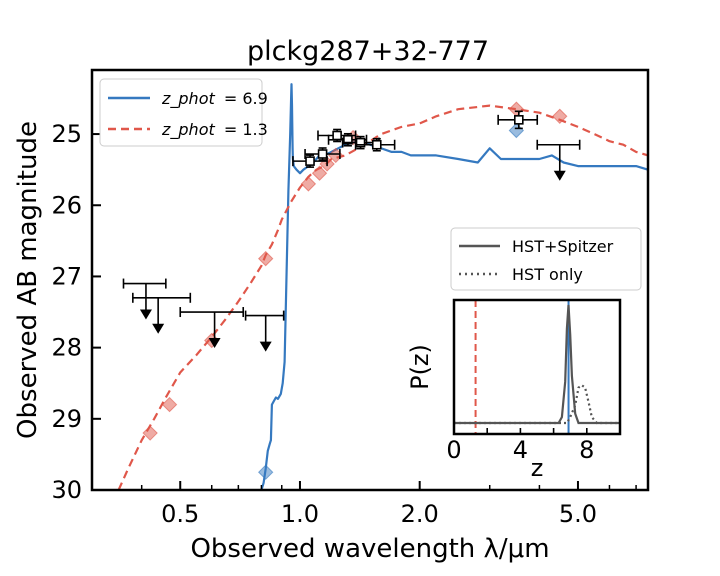 Image resolution: width=720 pixels, height=576 pixels. I want to click on y-tick-label: 28, so click(66, 348).